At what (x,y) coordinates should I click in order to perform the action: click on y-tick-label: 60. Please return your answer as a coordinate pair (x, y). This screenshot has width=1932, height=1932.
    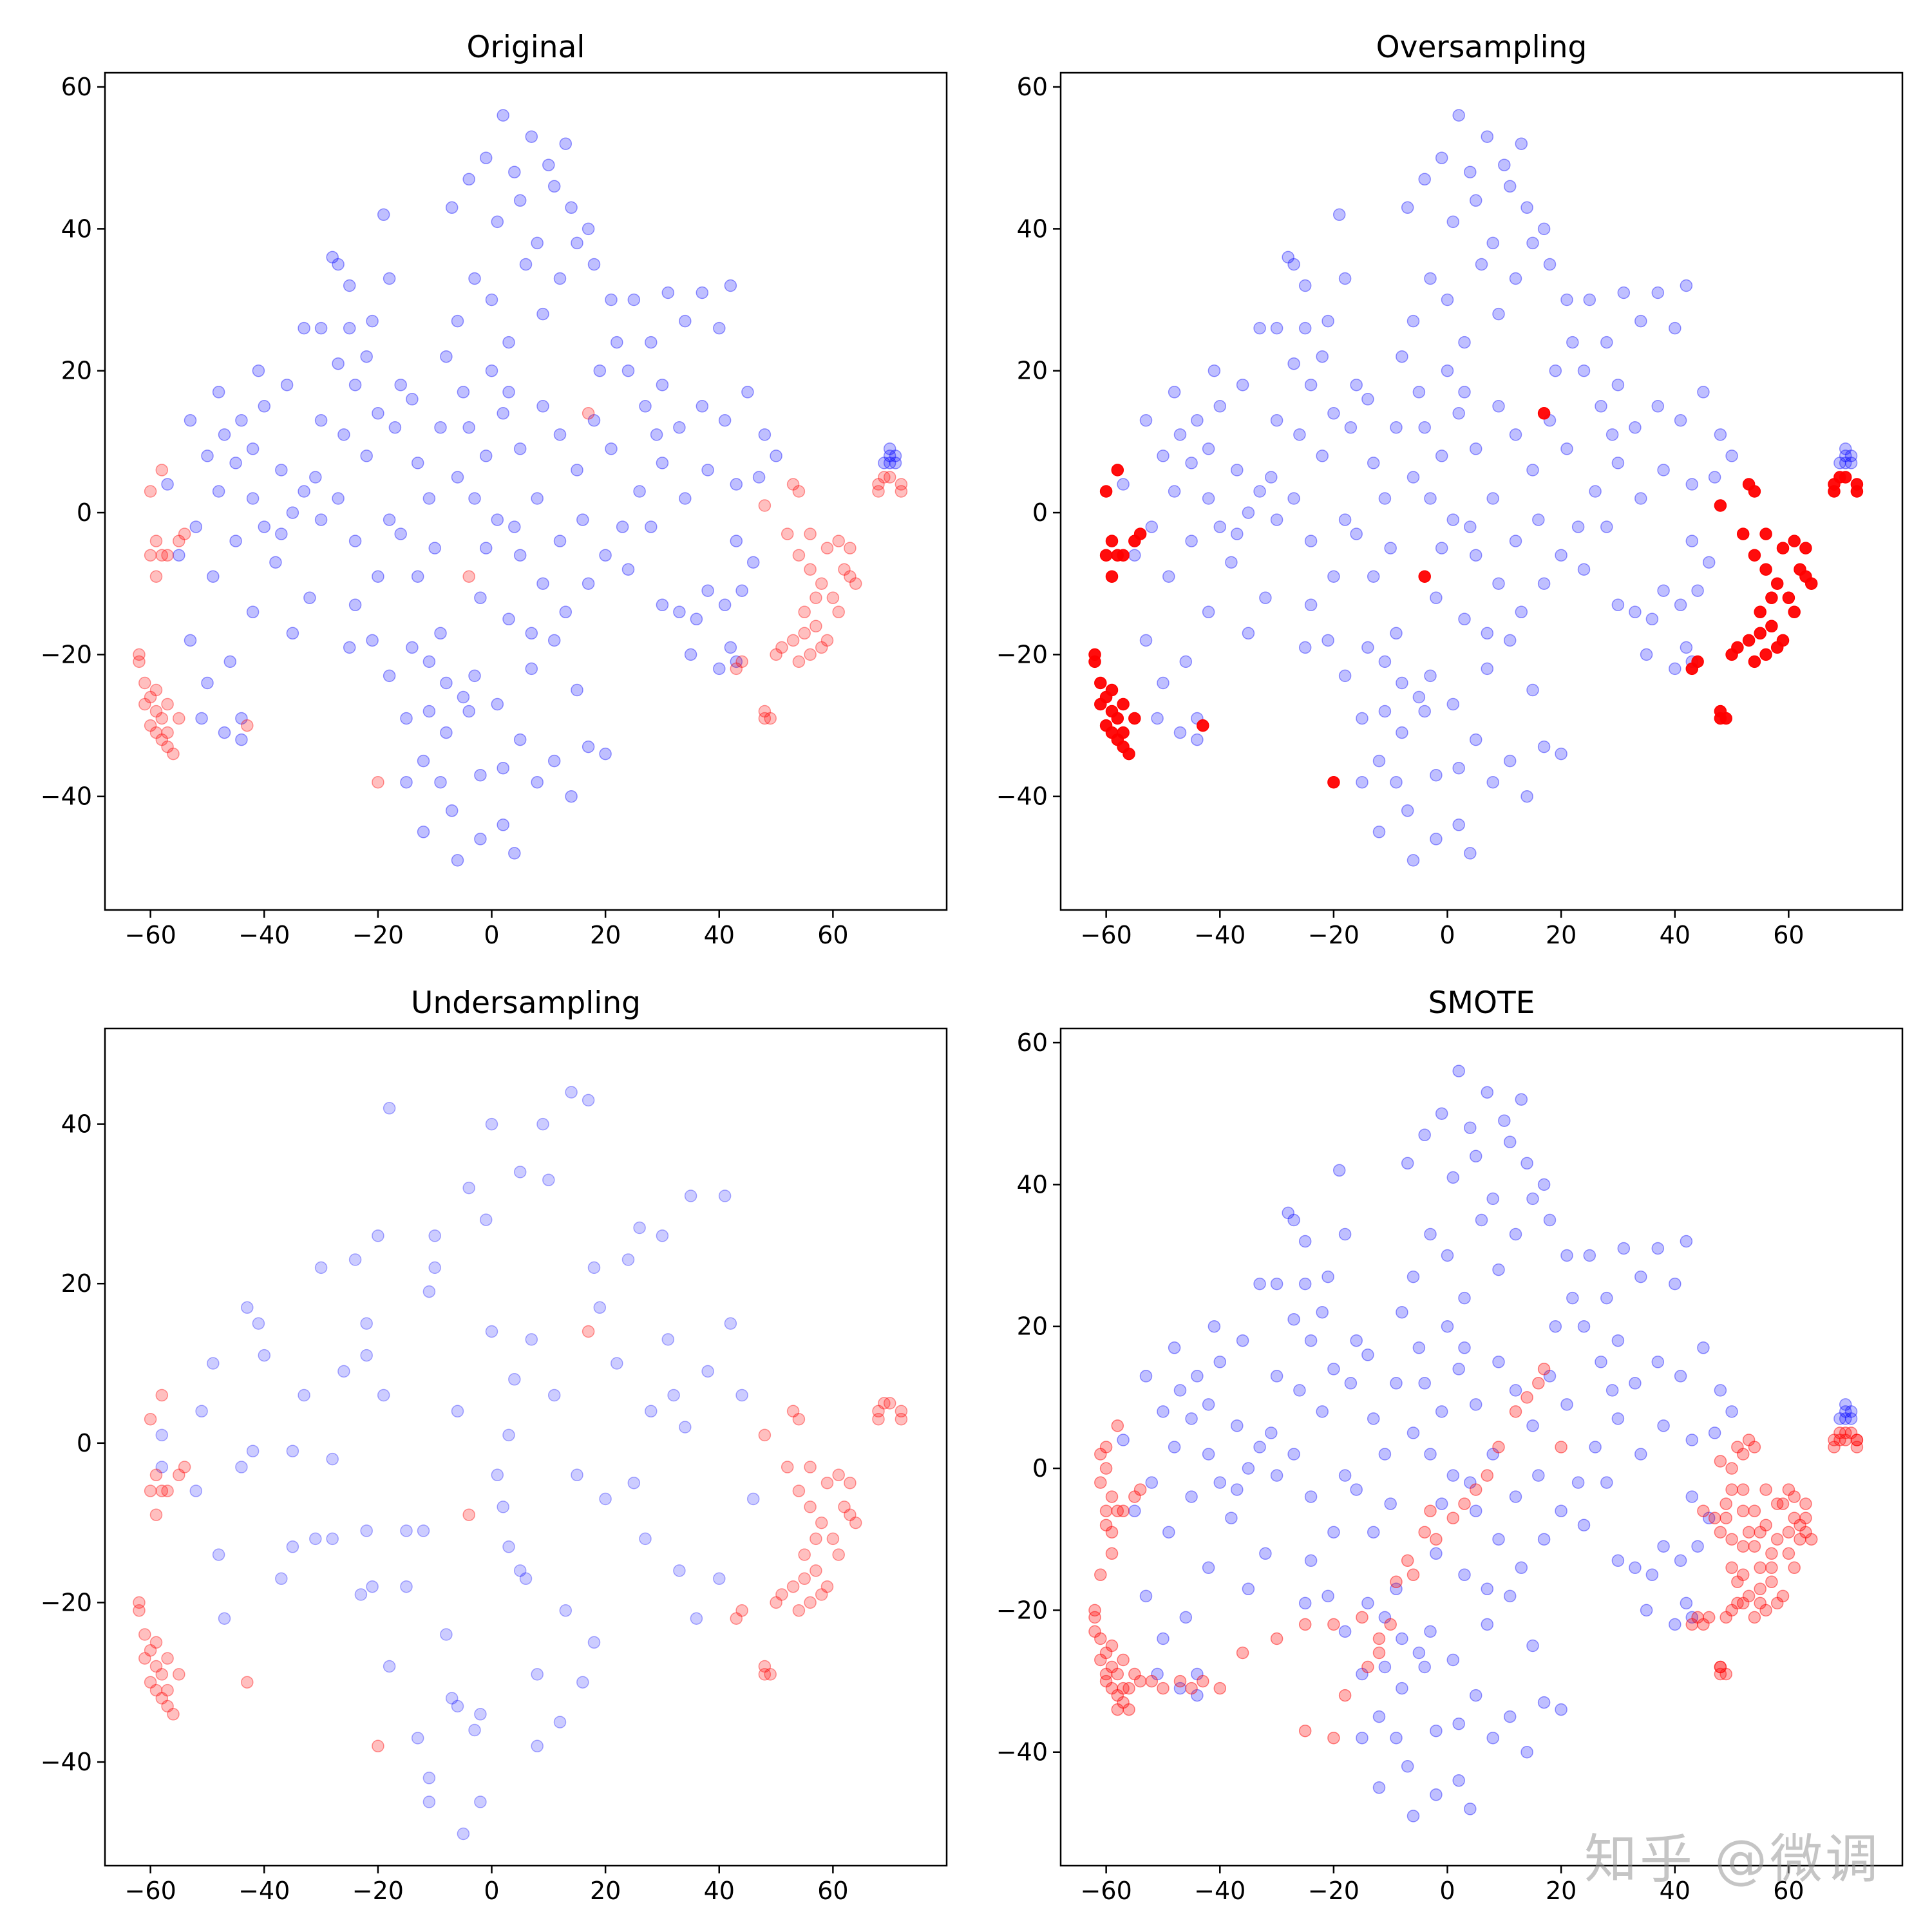
    Looking at the image, I should click on (1032, 1042).